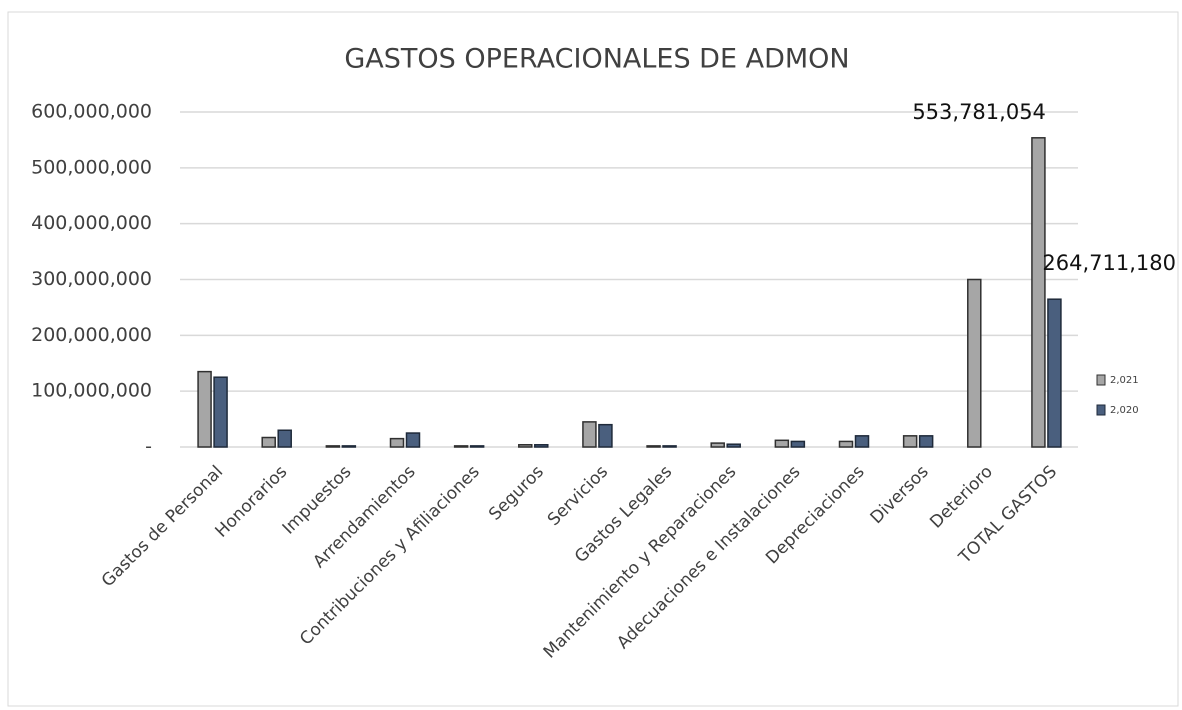 This screenshot has height=710, width=1182. I want to click on y-tick-label: 400,000,000, so click(91, 223).